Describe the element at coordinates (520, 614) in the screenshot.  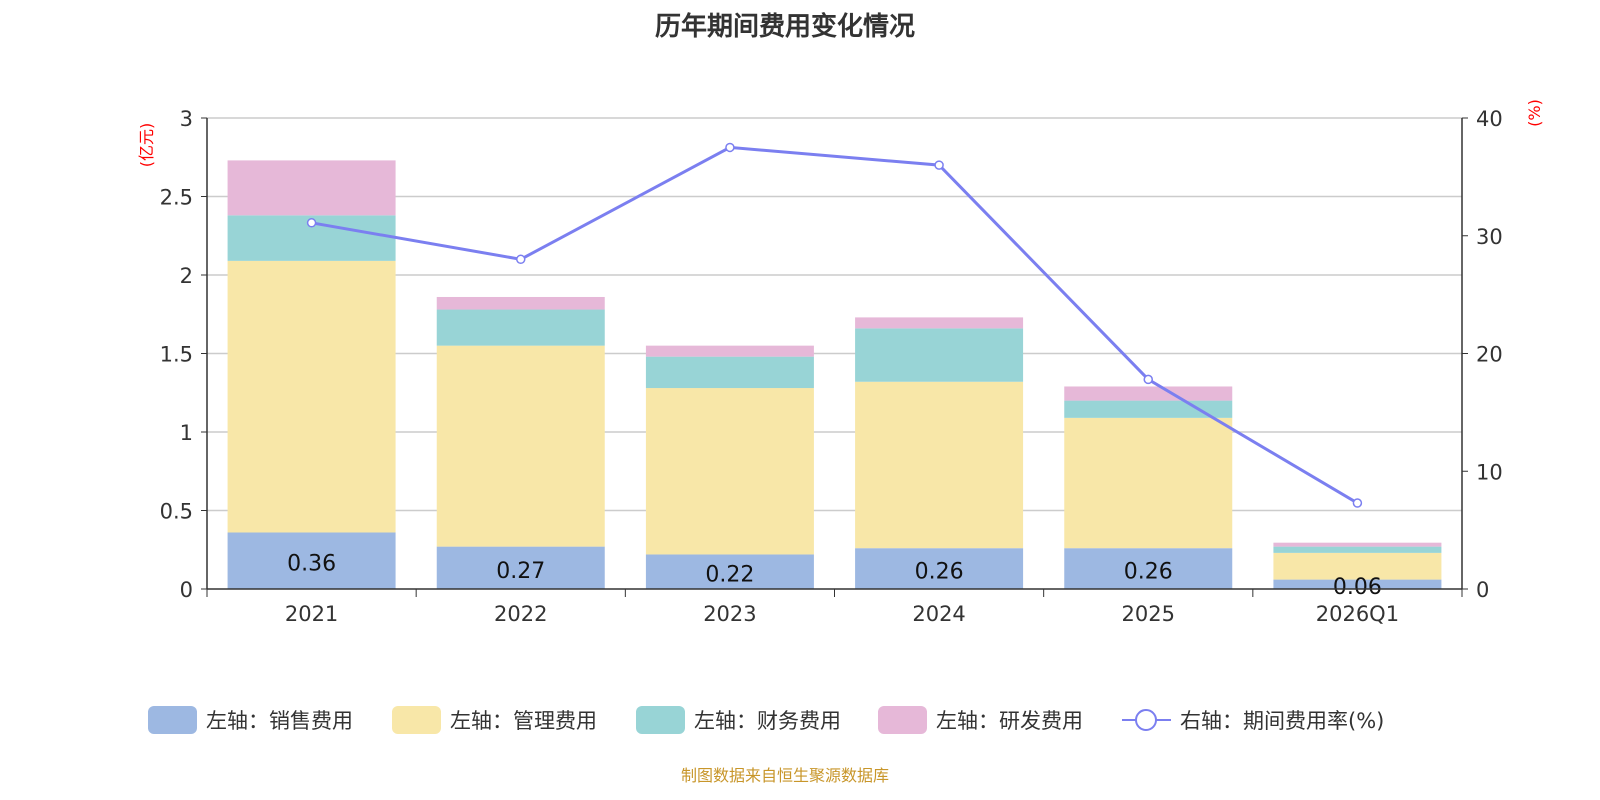
I see `x-tick-label: 2022` at that location.